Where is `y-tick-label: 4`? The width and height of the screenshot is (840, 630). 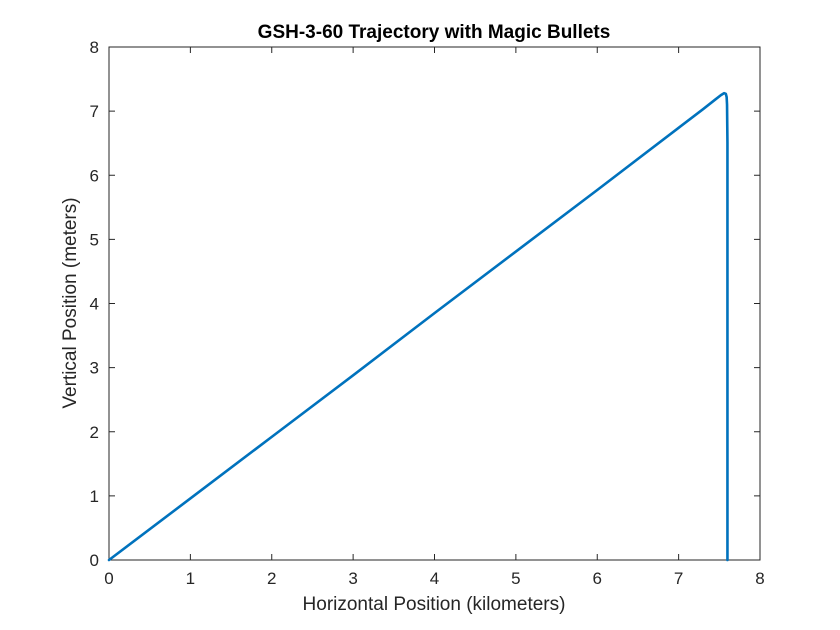 y-tick-label: 4 is located at coordinates (94, 304).